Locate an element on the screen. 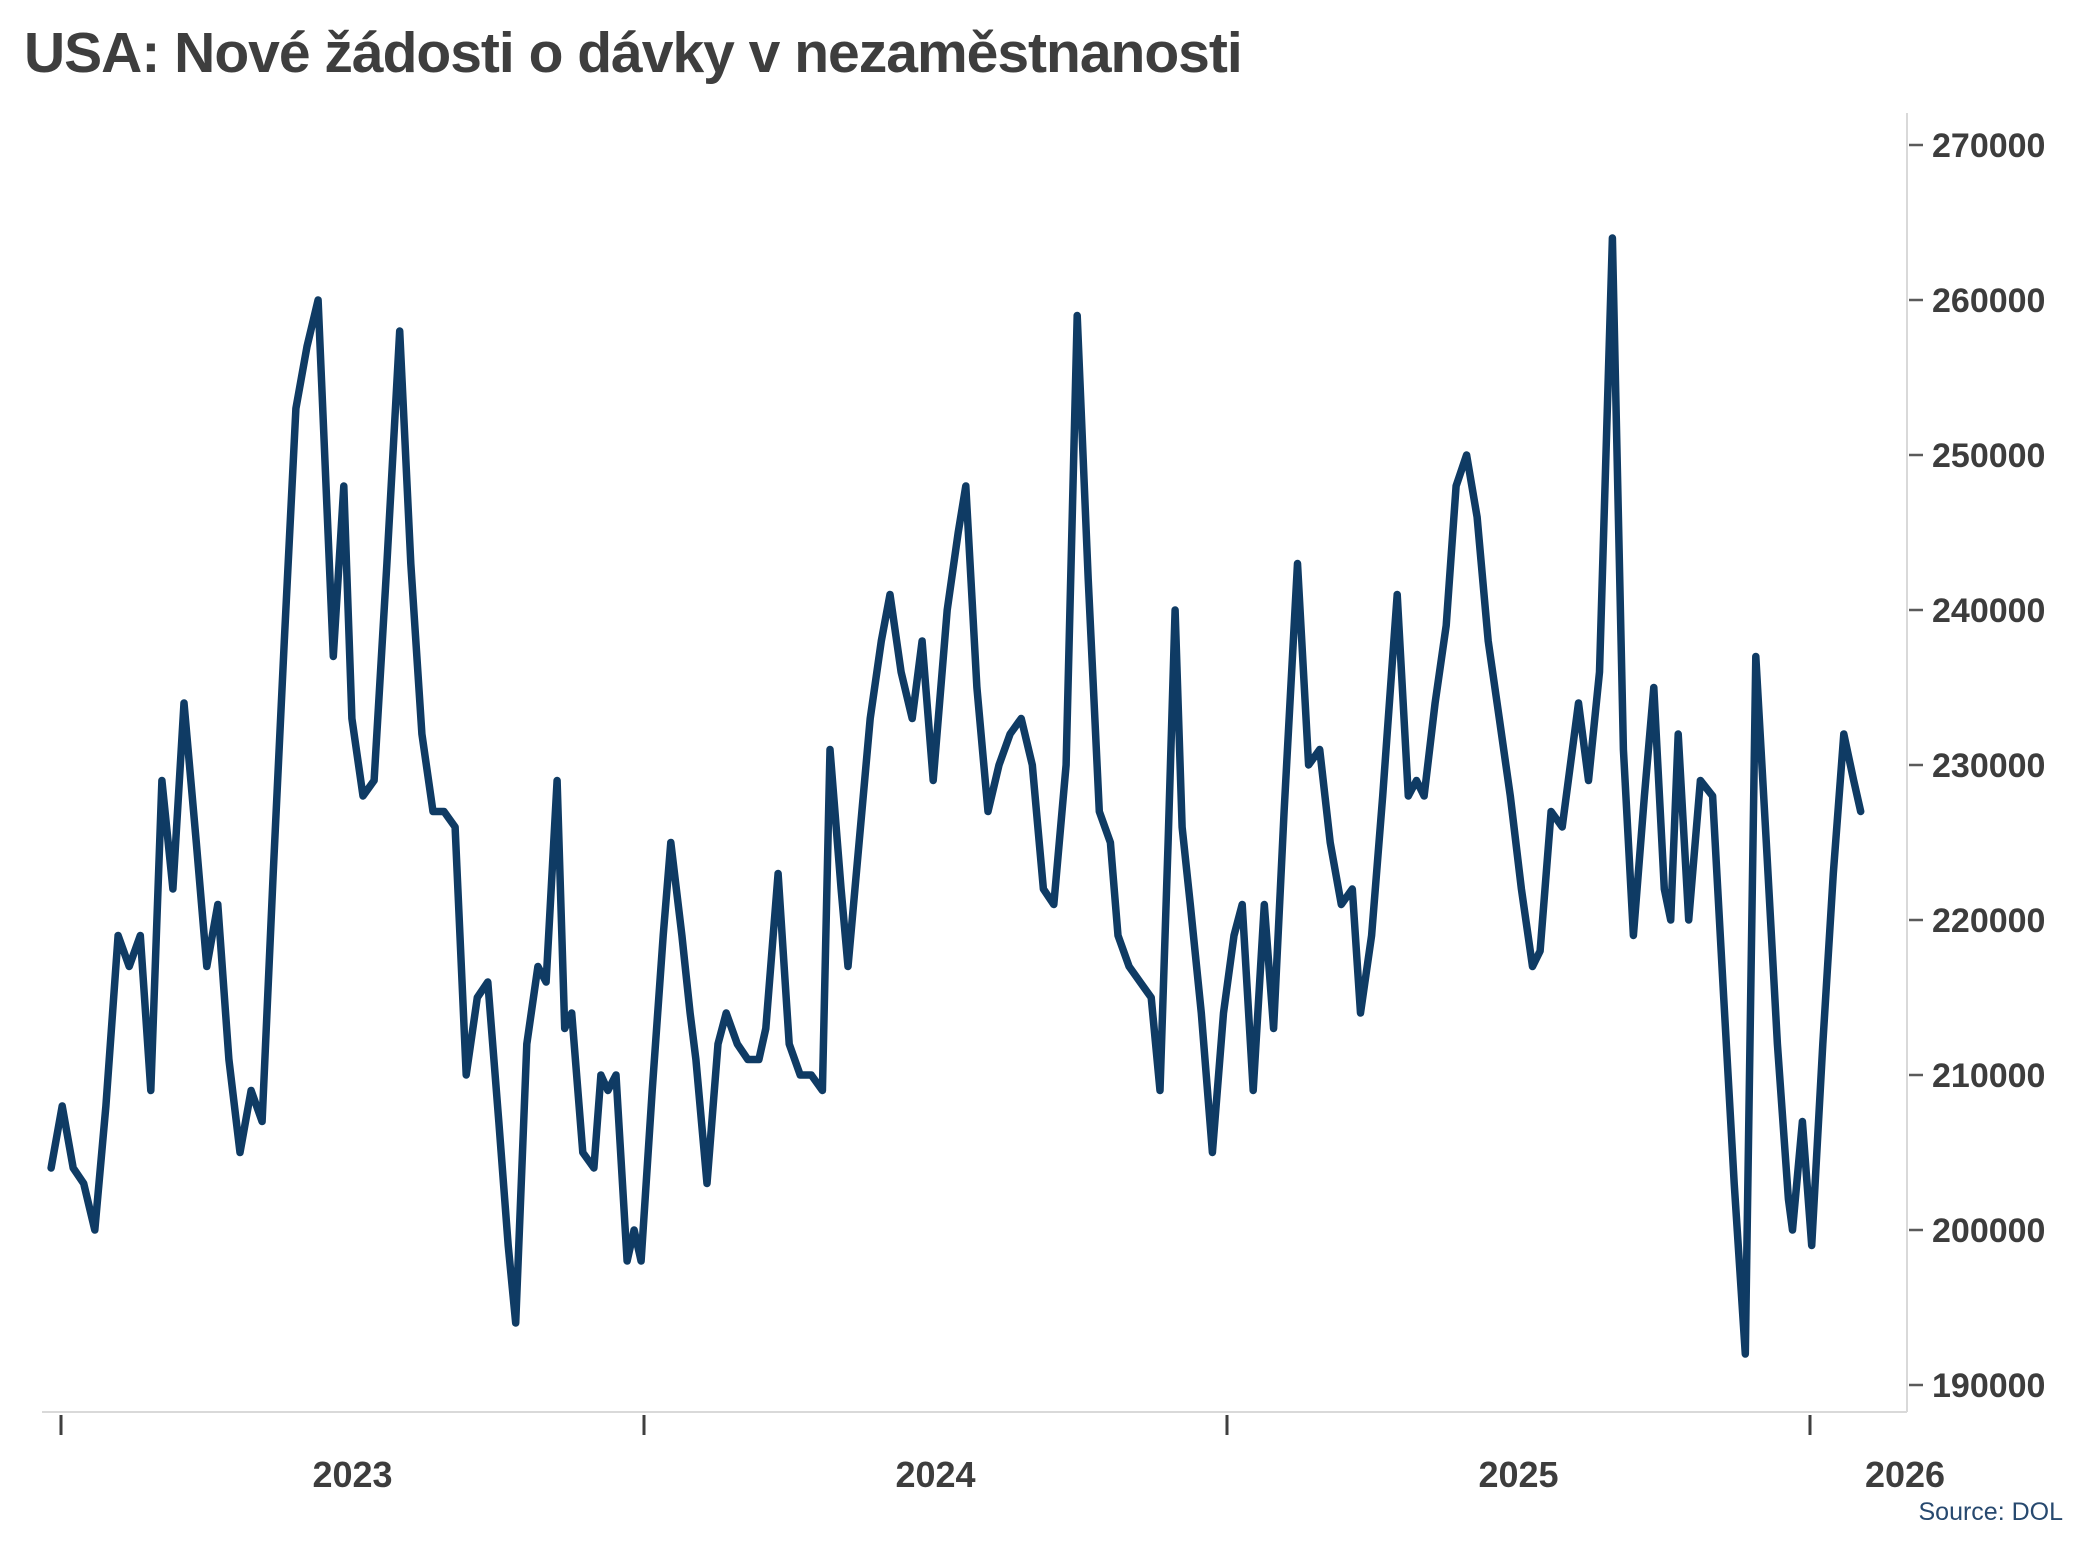 The width and height of the screenshot is (2093, 1568). svg-text: 230000 is located at coordinates (1988, 766).